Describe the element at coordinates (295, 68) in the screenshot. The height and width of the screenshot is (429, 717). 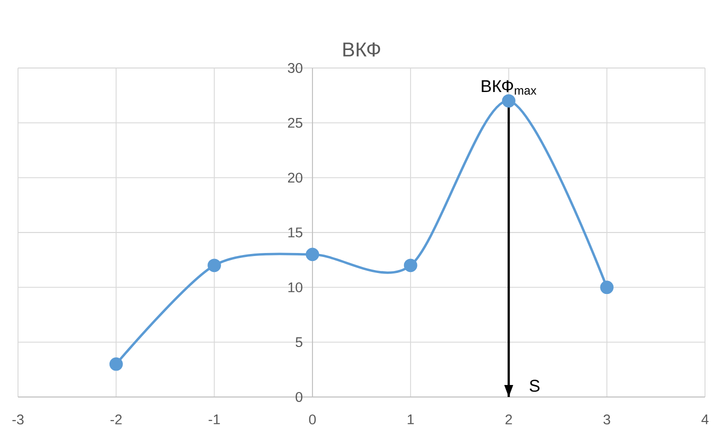
I see `y-tick-label: 30` at that location.